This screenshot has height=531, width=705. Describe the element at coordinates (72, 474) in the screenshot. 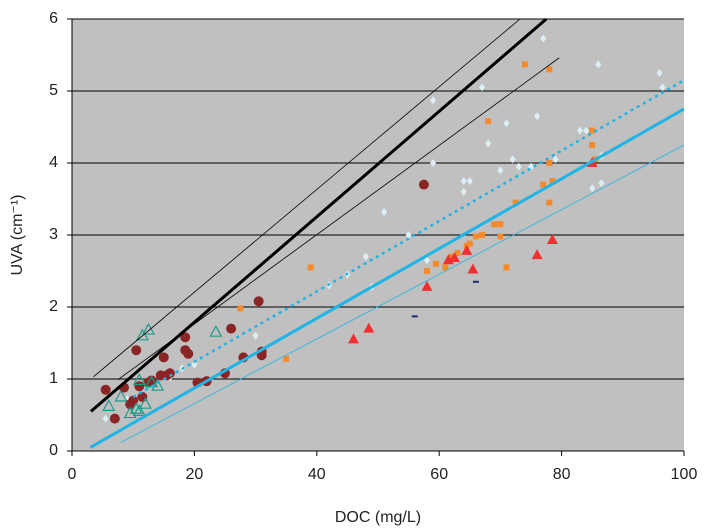

I see `x-tick-label: 0` at that location.